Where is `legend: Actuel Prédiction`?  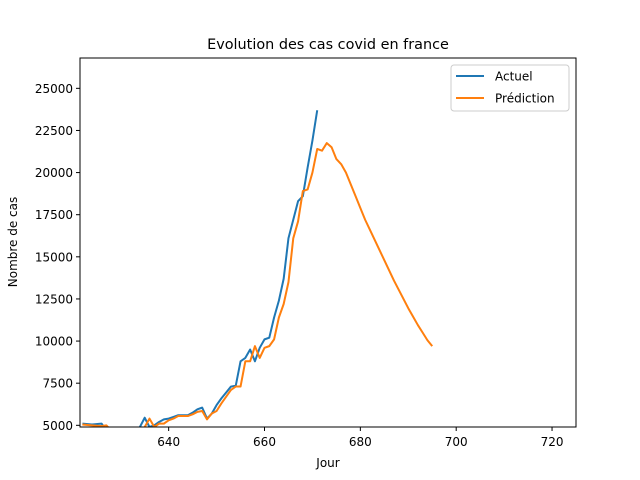 legend: Actuel Prédiction is located at coordinates (510, 88).